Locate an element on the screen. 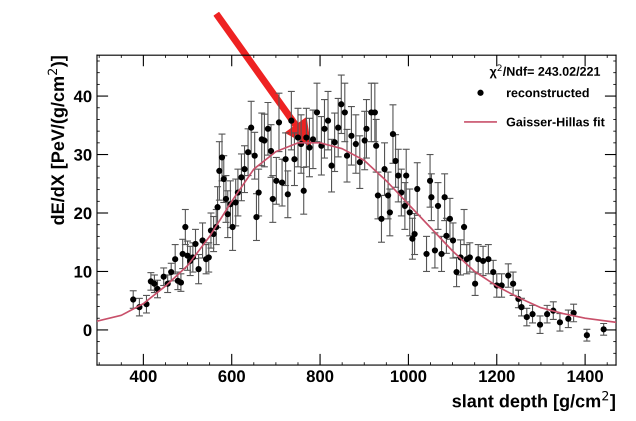 The height and width of the screenshot is (421, 636). y-tick-label: 0 is located at coordinates (88, 330).